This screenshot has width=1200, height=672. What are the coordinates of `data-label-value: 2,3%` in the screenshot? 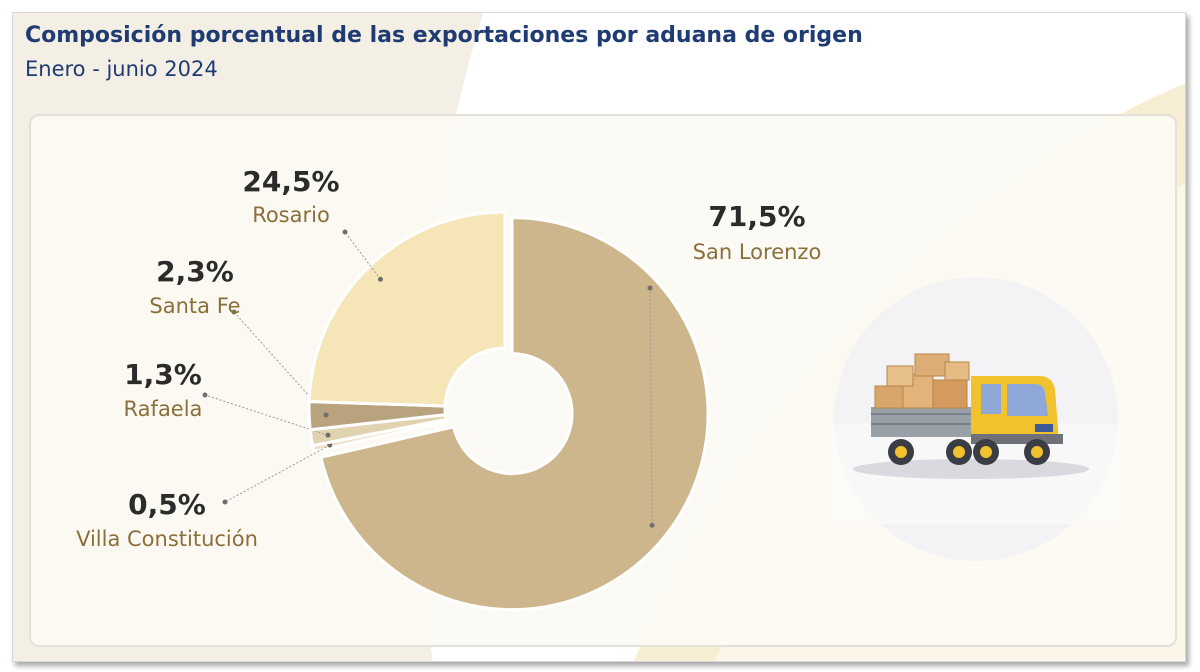 It's located at (195, 271).